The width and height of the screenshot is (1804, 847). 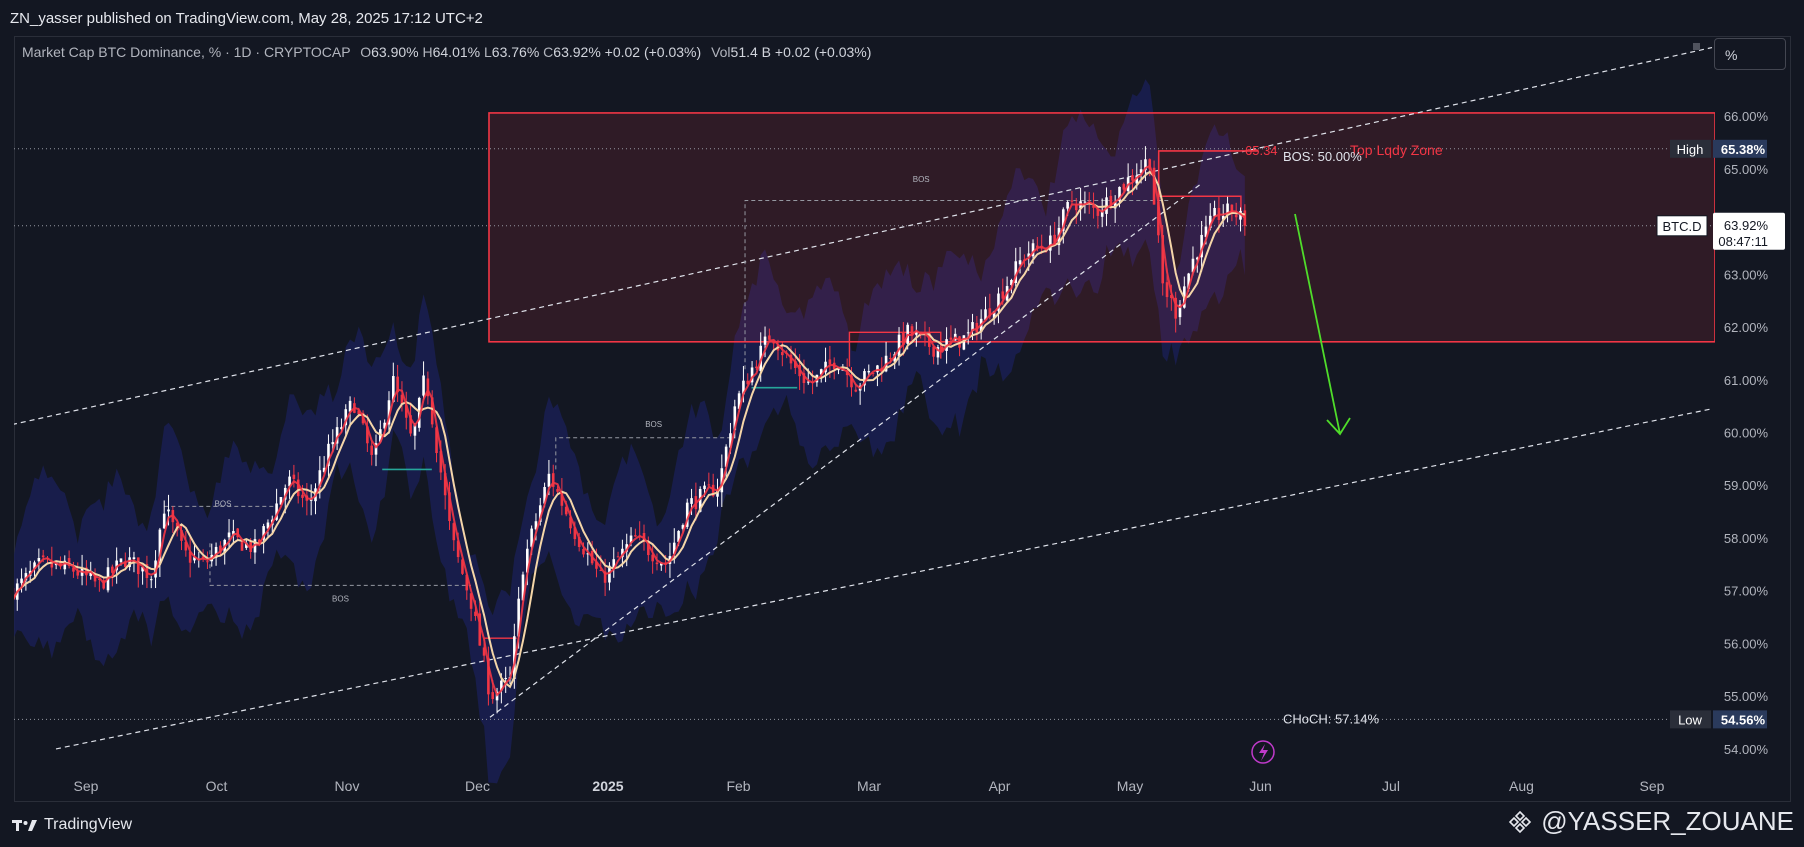 What do you see at coordinates (548, 52) in the screenshot?
I see `legend-close-label: C` at bounding box center [548, 52].